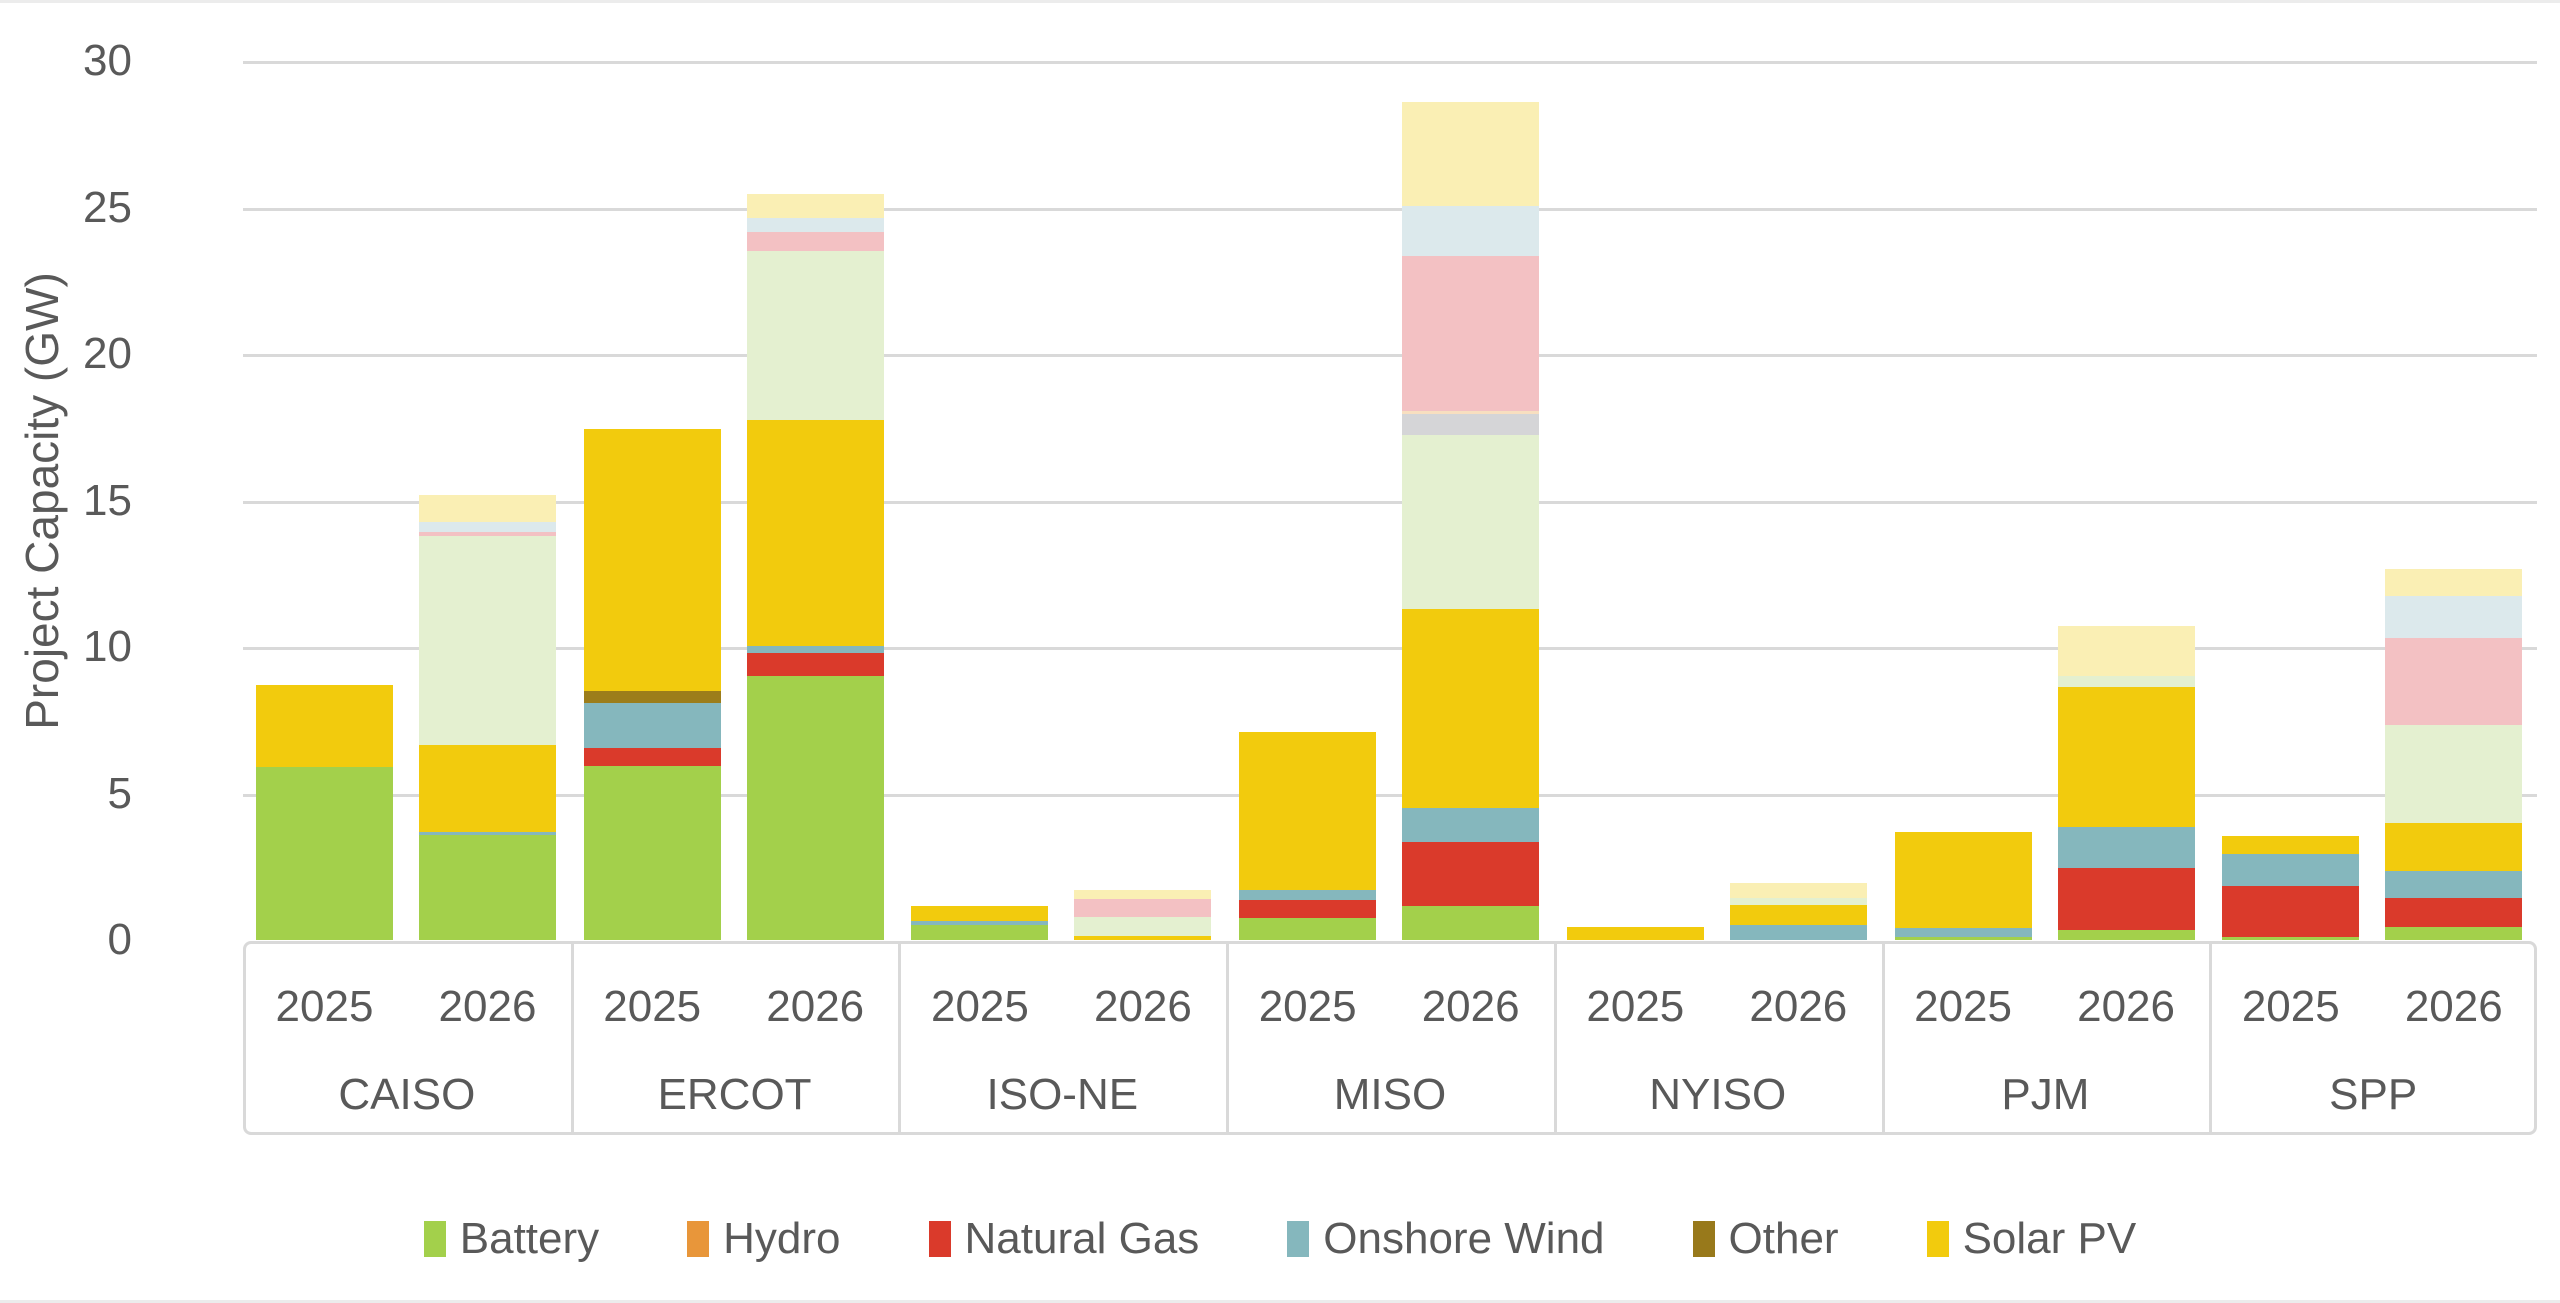 This screenshot has width=2560, height=1303. What do you see at coordinates (2291, 911) in the screenshot?
I see `bar-segment-SPP-2025-natural-gas` at bounding box center [2291, 911].